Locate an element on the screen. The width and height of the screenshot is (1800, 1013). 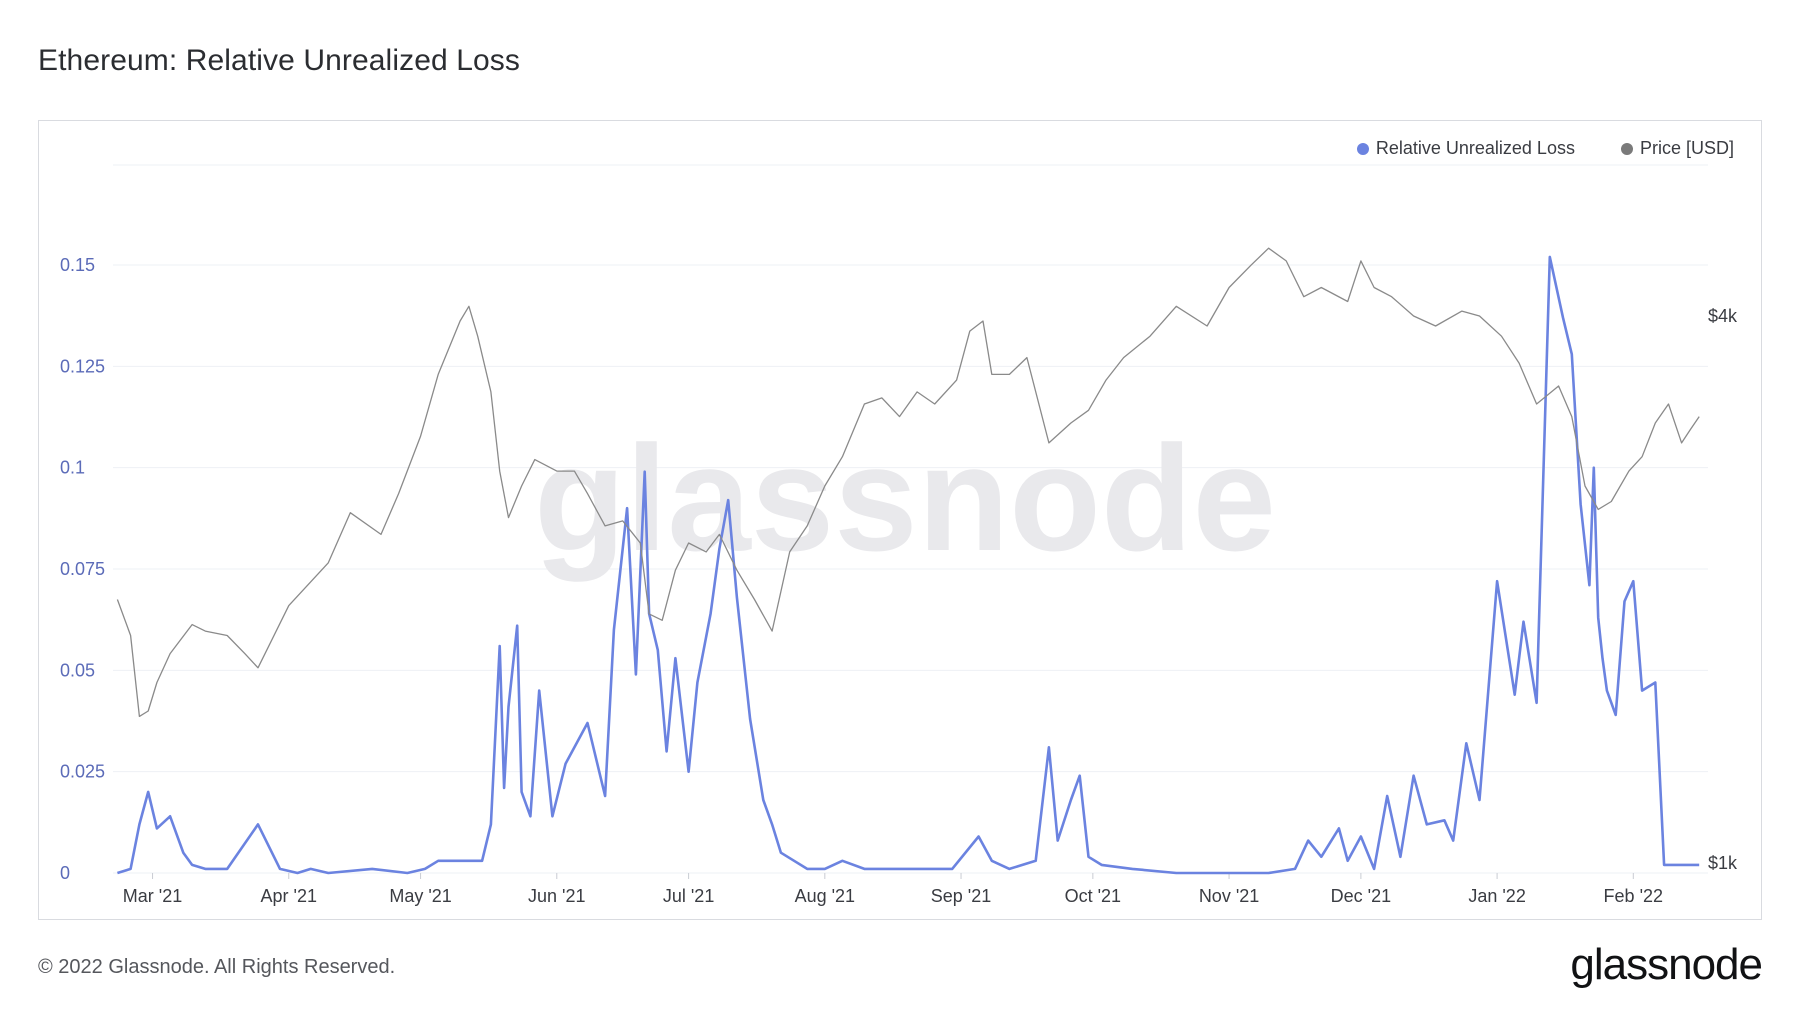
x-tick-label-9: Dec '21 is located at coordinates (1361, 896).